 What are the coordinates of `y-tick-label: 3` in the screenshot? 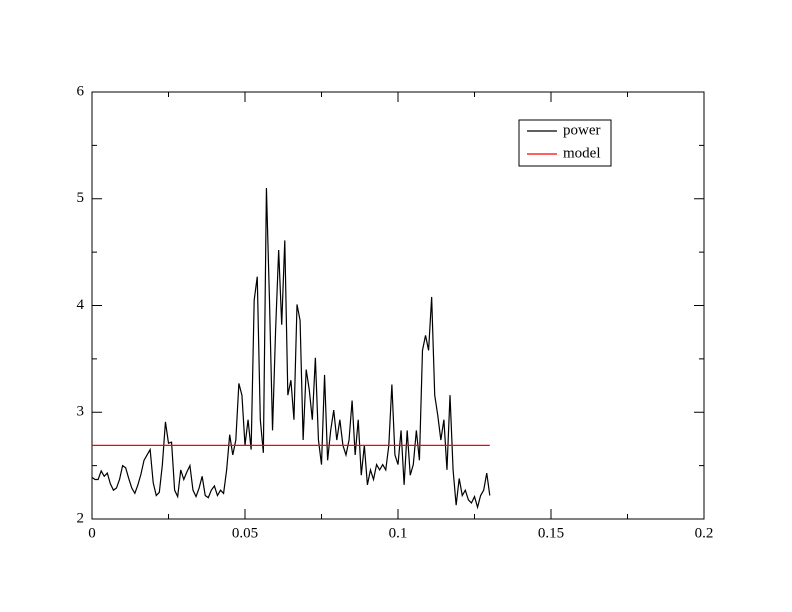 It's located at (81, 412).